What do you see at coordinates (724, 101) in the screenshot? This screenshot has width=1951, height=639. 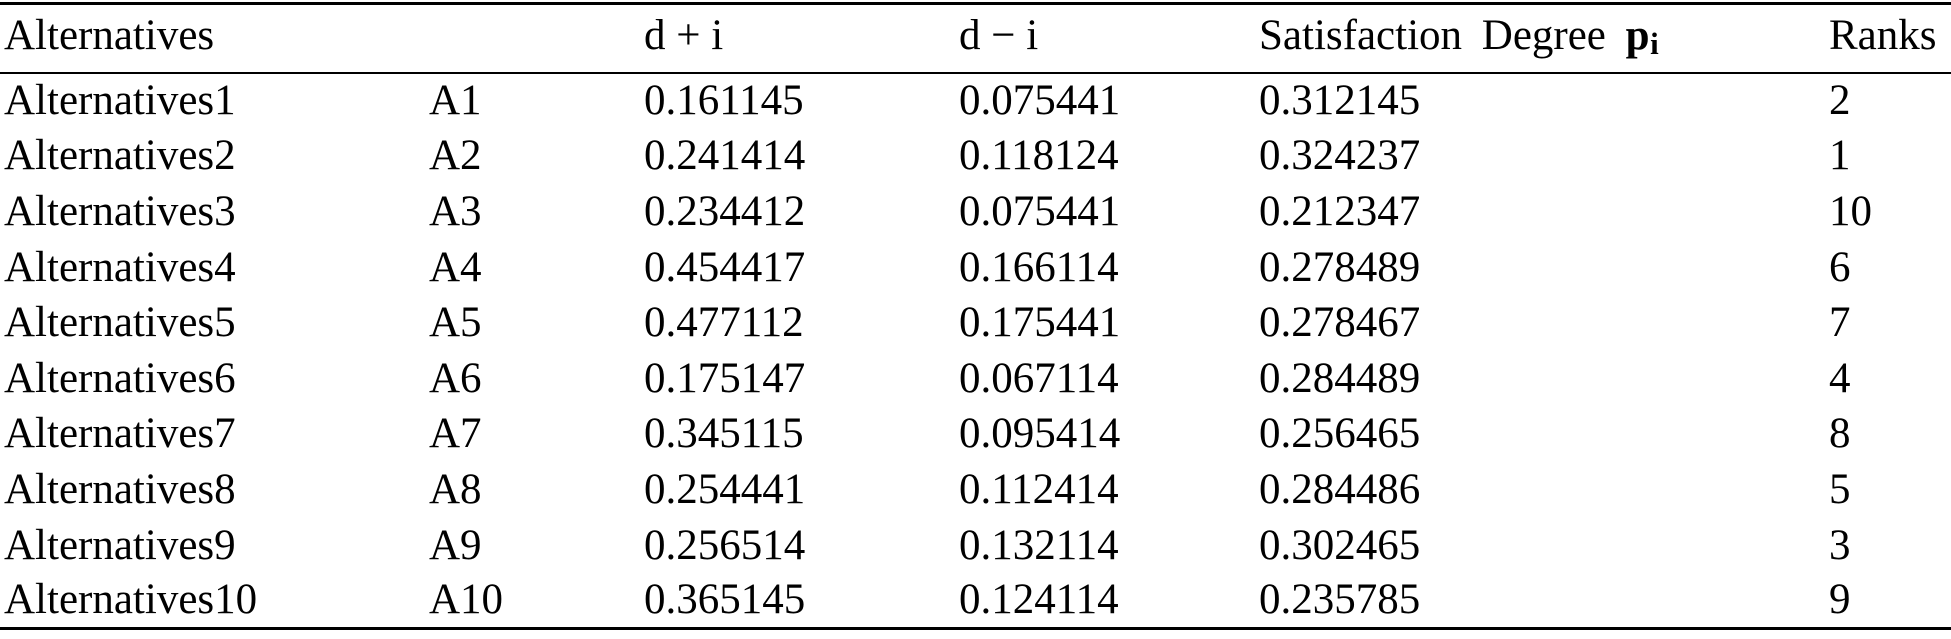 I see `d-plus-value-cell: 0.161145` at bounding box center [724, 101].